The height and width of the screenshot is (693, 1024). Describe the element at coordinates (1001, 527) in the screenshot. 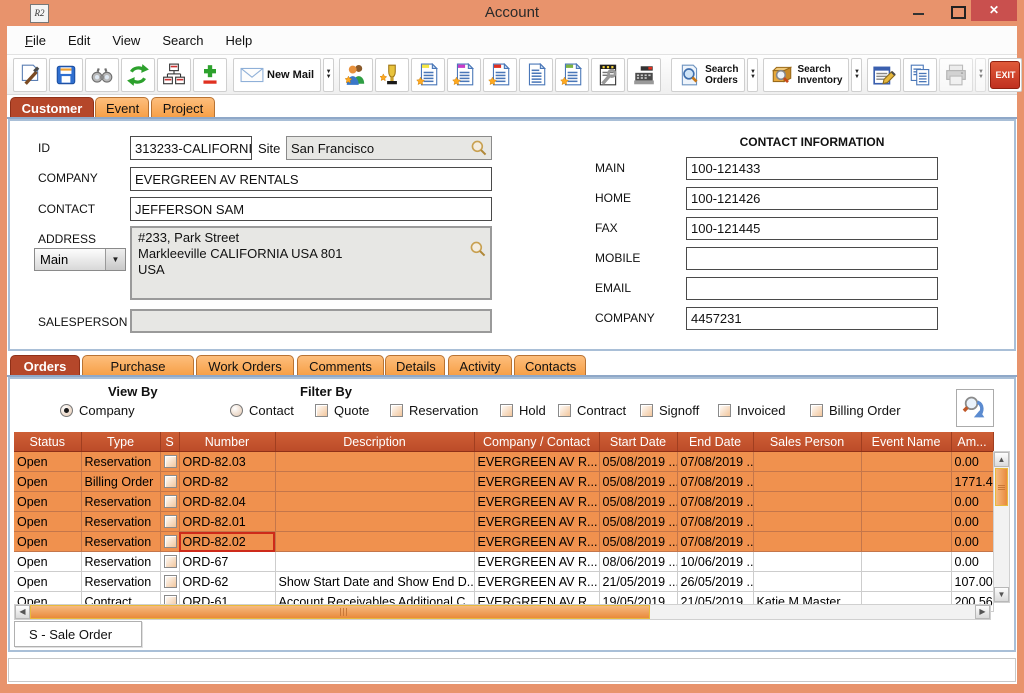

I see `vertical-scrollbar: ▲ ▼` at that location.